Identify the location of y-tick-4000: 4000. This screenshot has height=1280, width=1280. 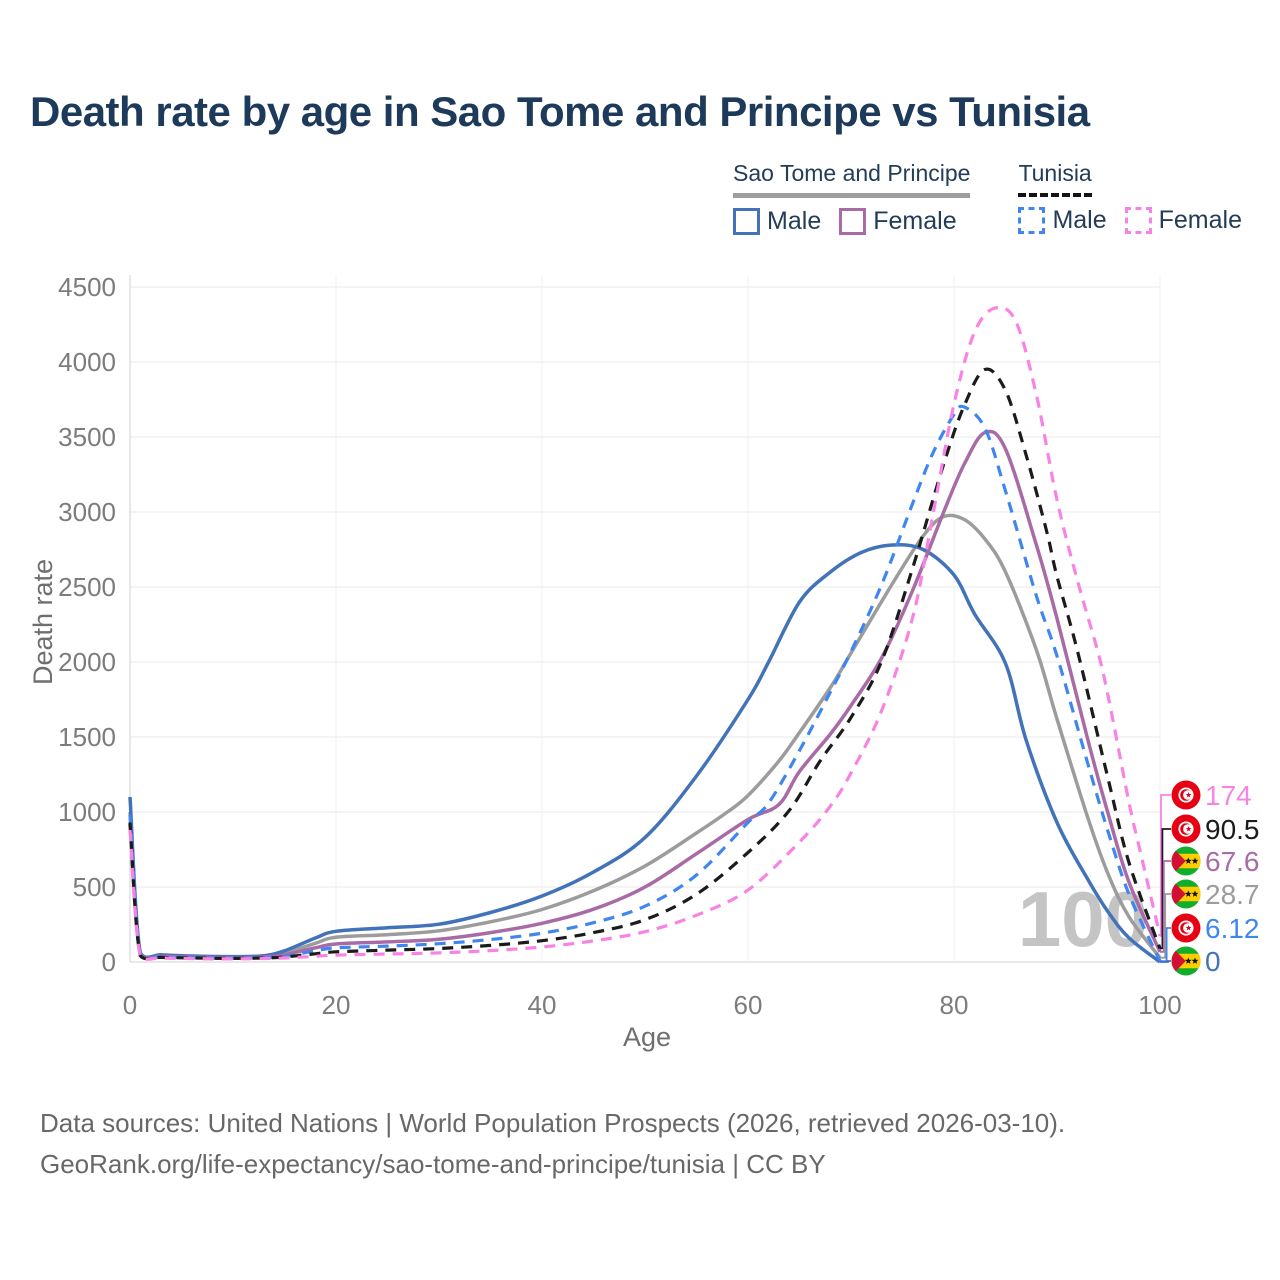
(87, 362).